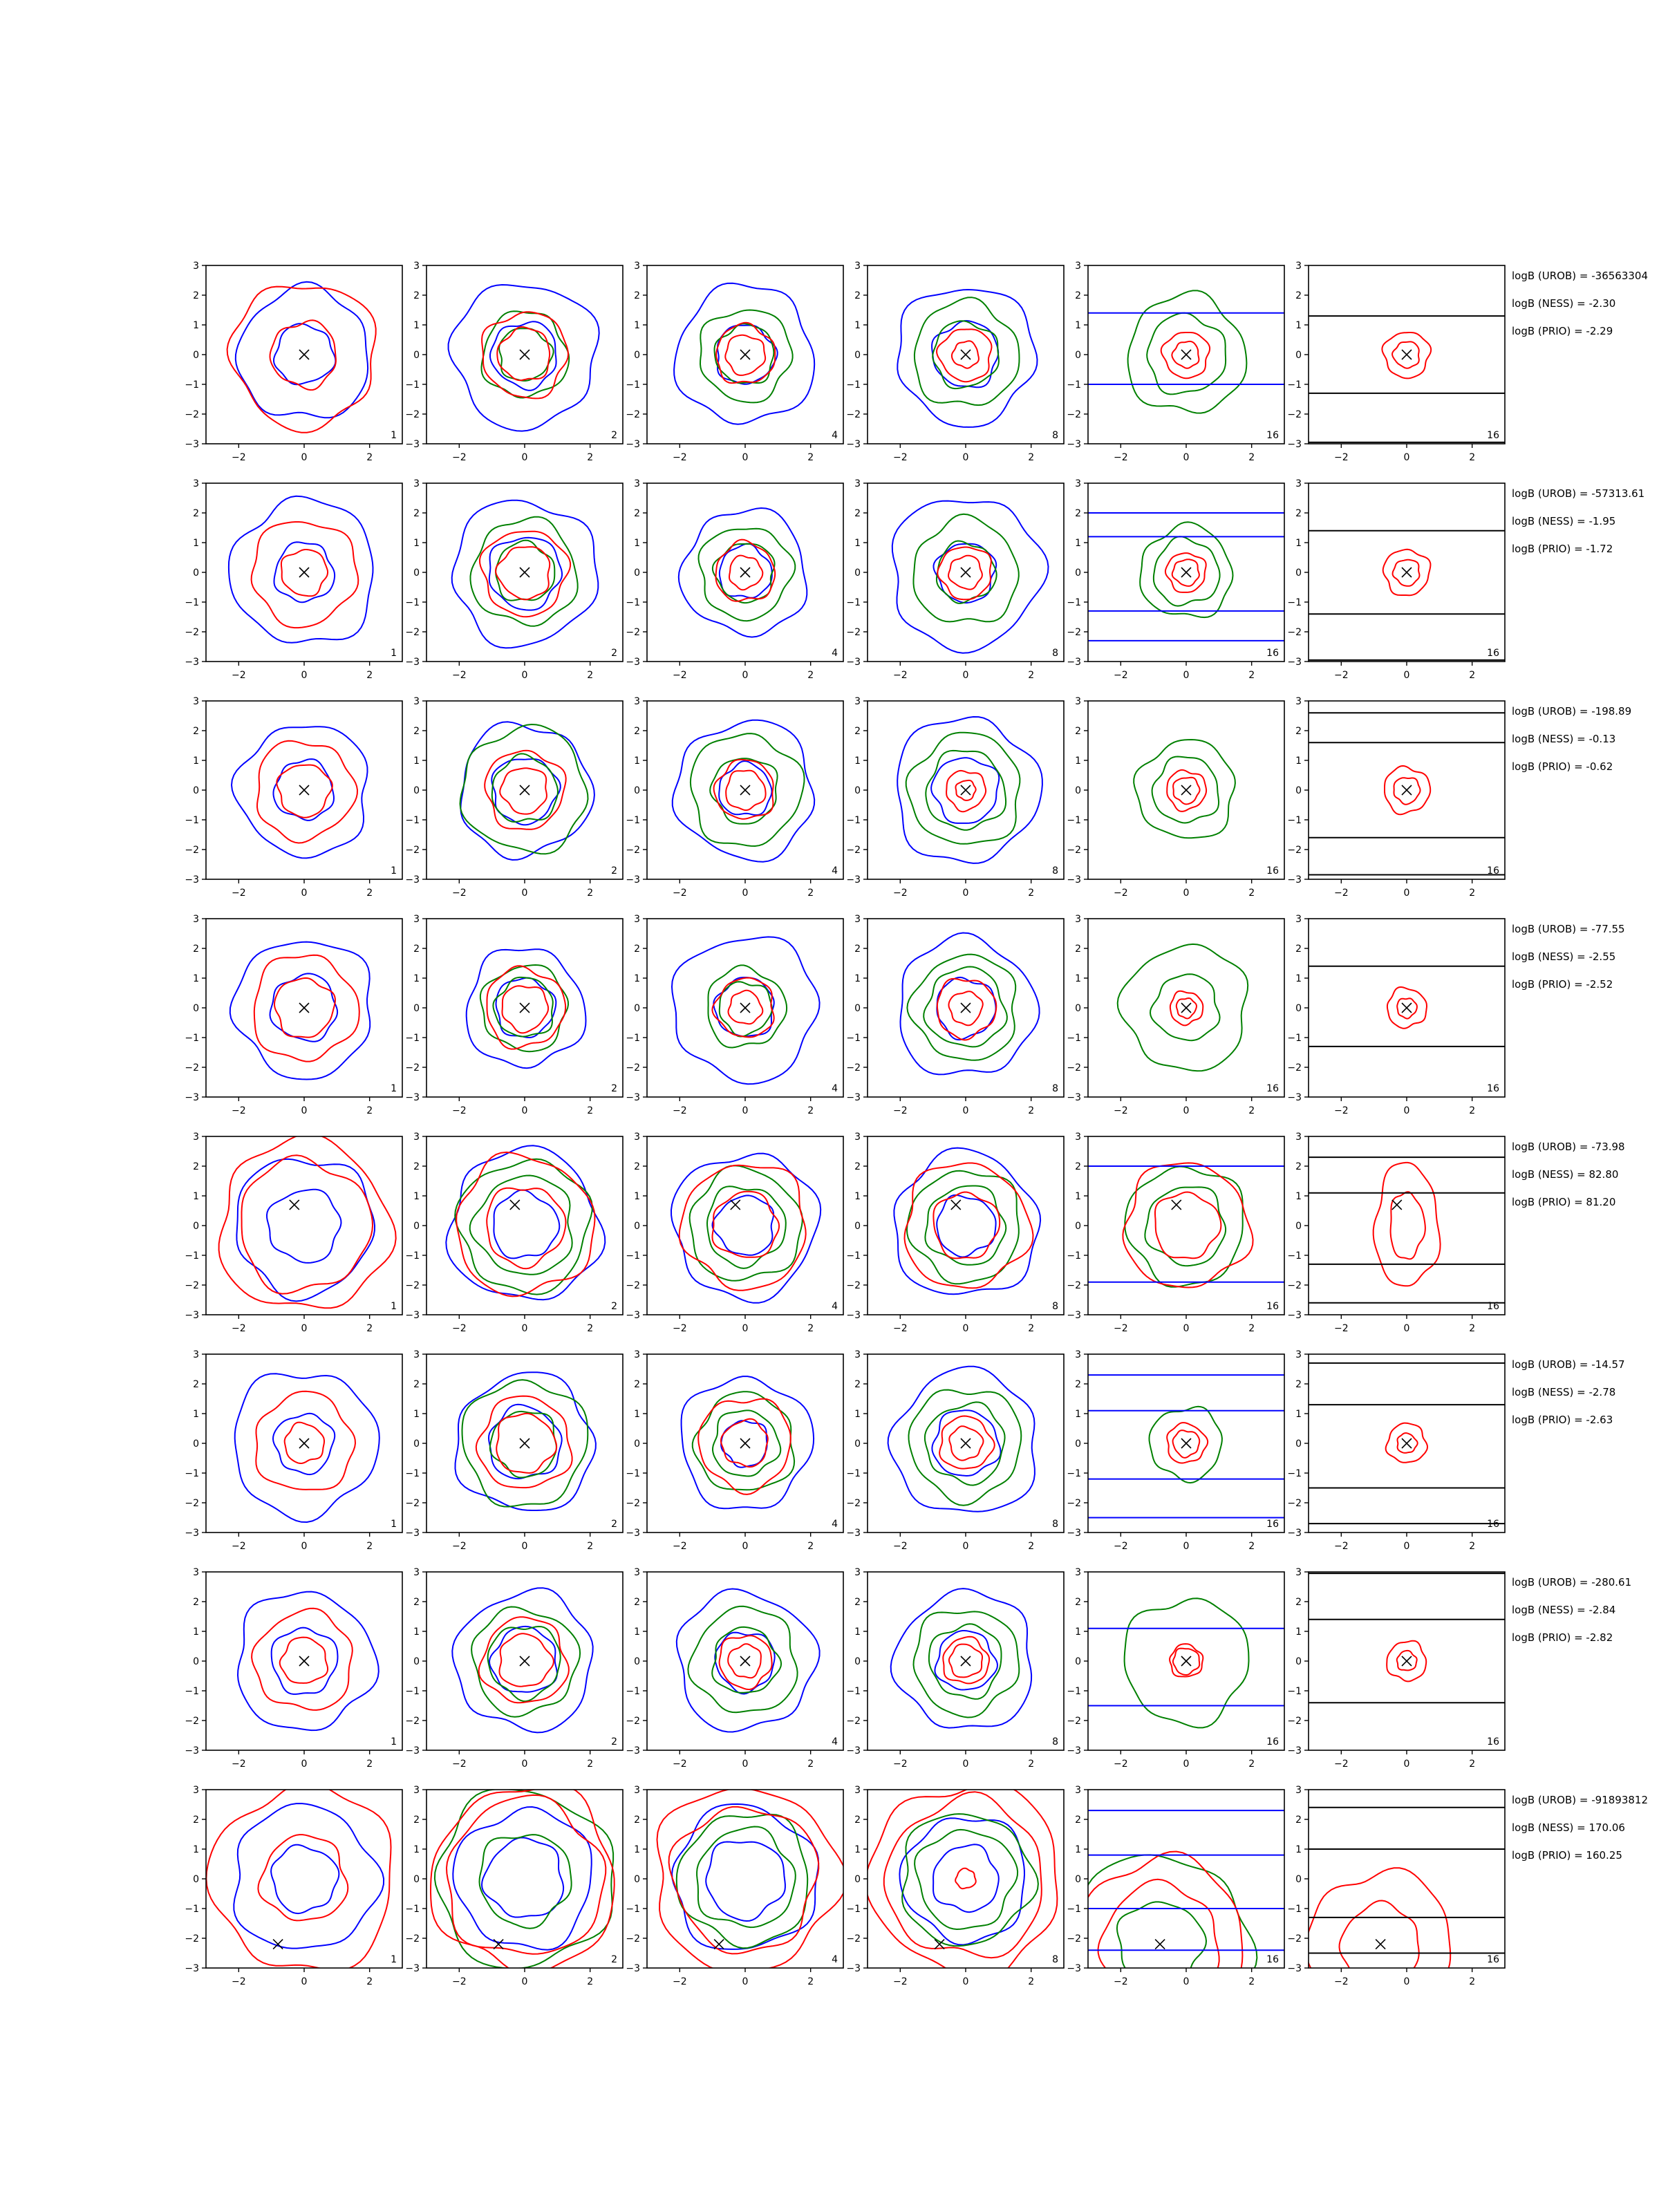  I want to click on panel-r5-c5: −2 0 2 3 2 1 0 −1 −2 −3 16, so click(1176, 1233).